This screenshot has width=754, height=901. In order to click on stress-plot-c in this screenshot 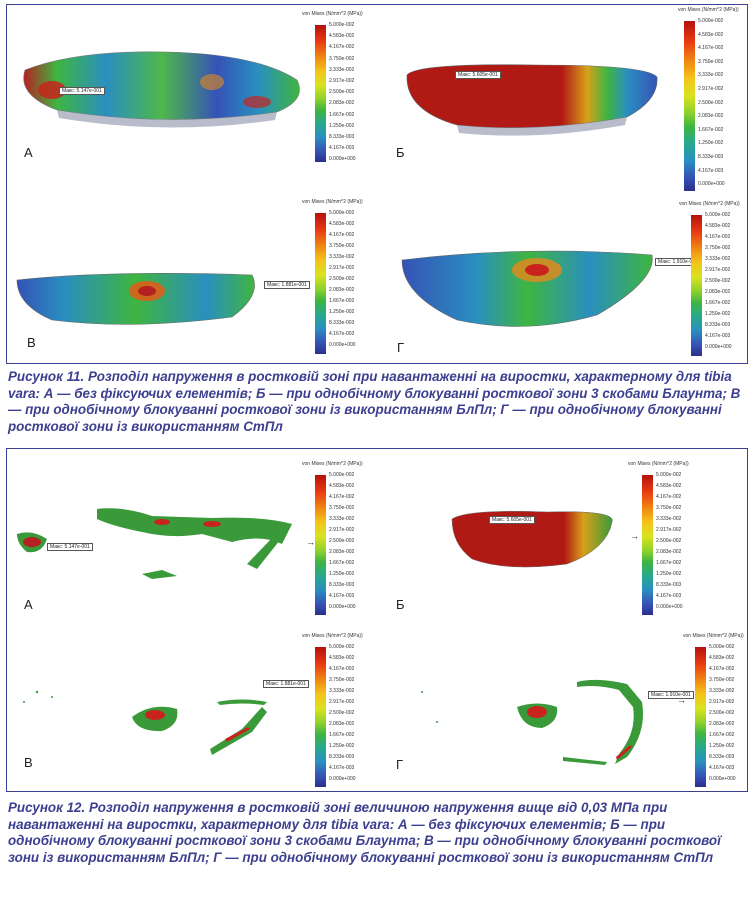, I will do `click(135, 299)`.